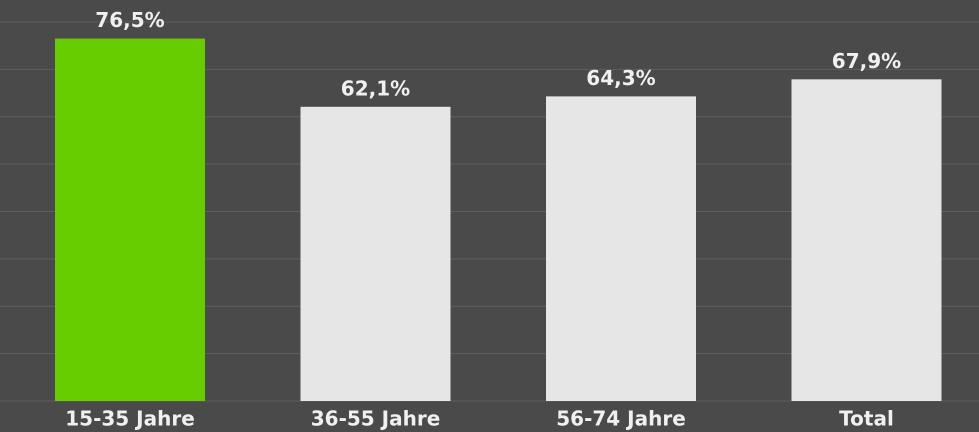  Describe the element at coordinates (866, 61) in the screenshot. I see `value-label: 67,9%` at that location.